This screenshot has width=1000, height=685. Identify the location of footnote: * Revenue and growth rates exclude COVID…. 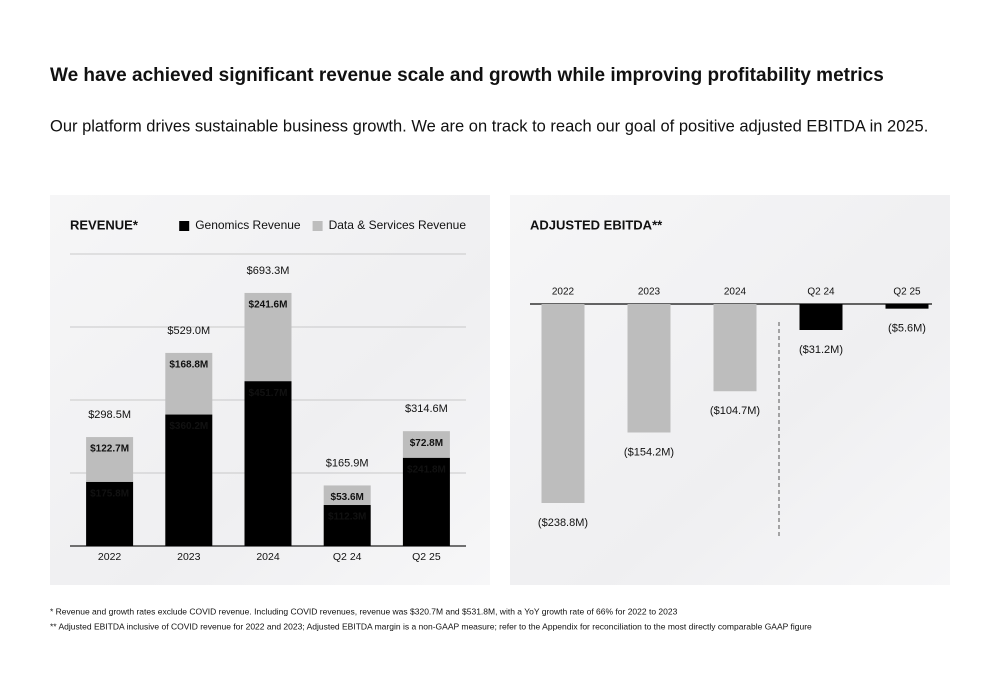
(364, 611).